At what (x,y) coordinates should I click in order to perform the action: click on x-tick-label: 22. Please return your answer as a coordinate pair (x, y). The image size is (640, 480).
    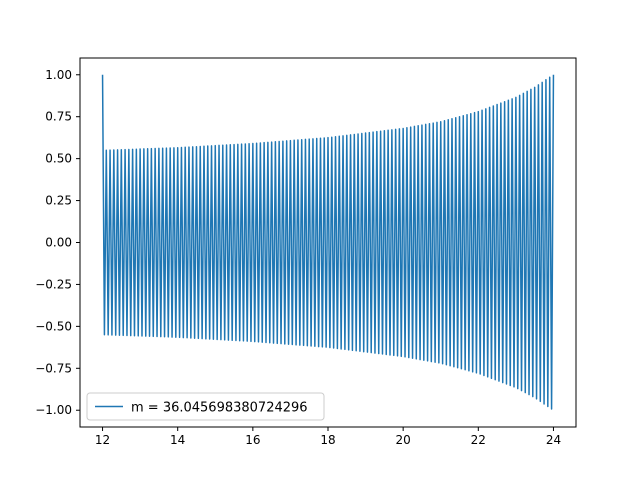
    Looking at the image, I should click on (478, 440).